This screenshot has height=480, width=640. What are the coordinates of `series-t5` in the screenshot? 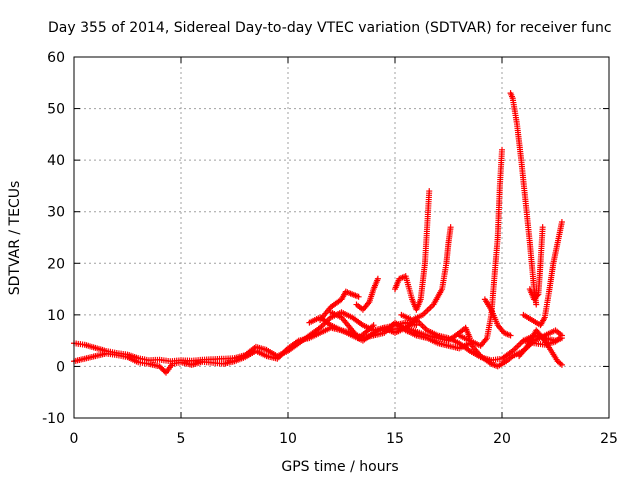 It's located at (367, 294).